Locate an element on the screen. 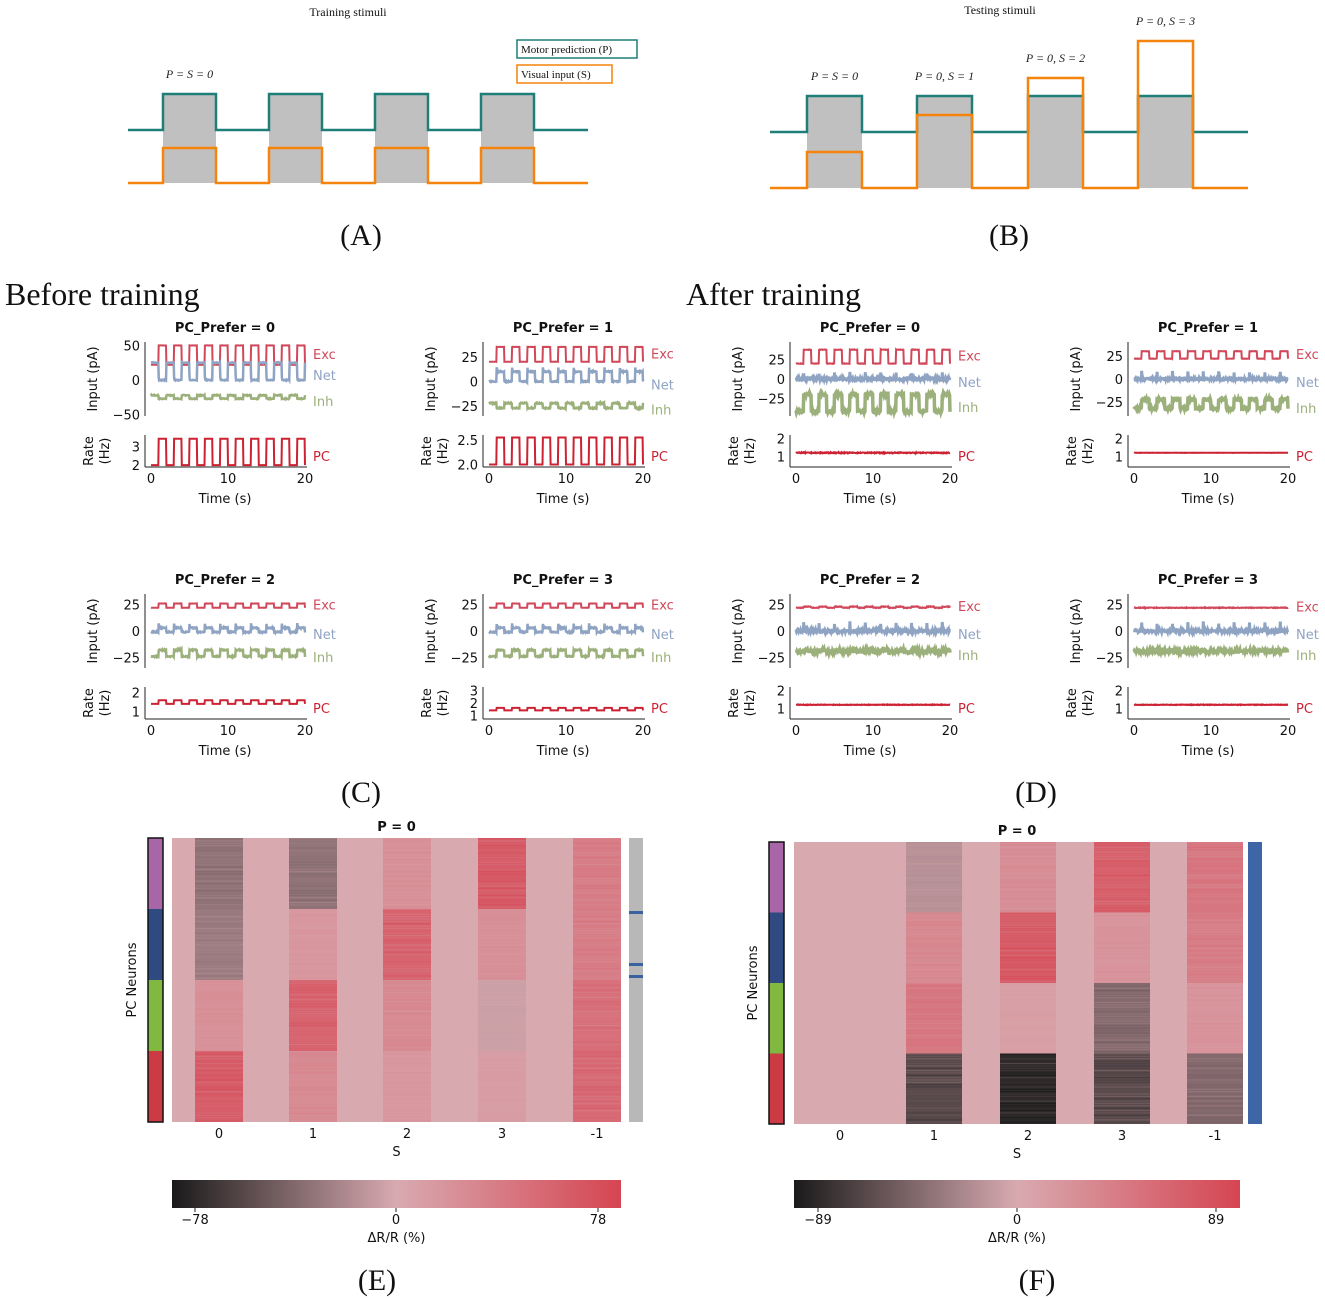 The height and width of the screenshot is (1301, 1325). rate-y-label-unit: (Hz) is located at coordinates (105, 703).